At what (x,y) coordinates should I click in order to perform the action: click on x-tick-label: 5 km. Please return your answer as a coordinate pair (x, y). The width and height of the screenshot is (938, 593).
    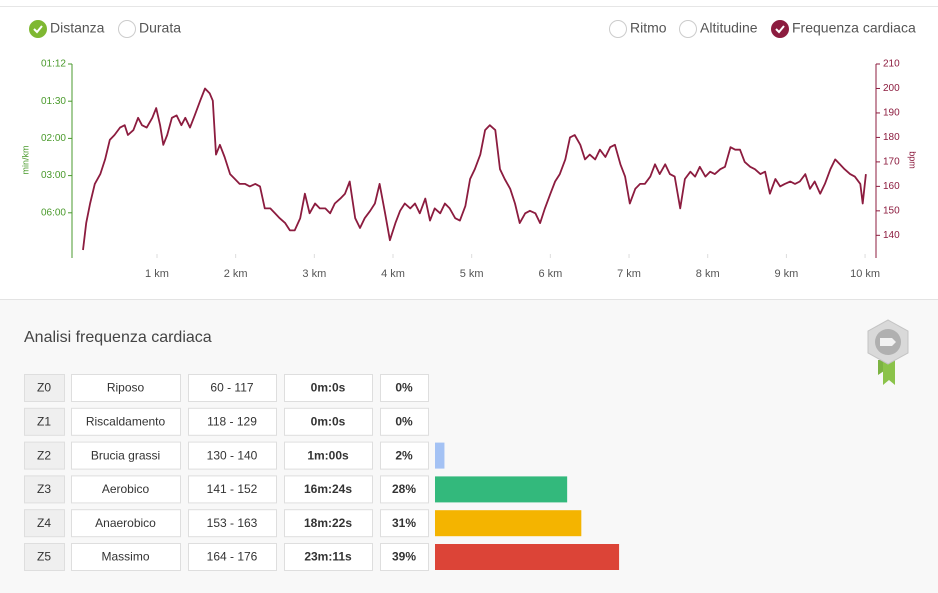
    Looking at the image, I should click on (472, 274).